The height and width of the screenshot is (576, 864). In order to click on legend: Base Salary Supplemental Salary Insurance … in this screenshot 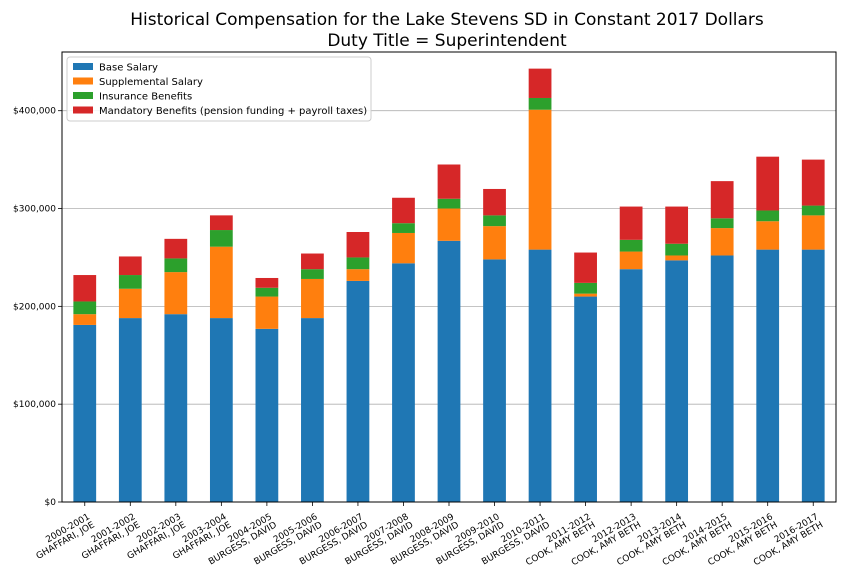, I will do `click(219, 89)`.